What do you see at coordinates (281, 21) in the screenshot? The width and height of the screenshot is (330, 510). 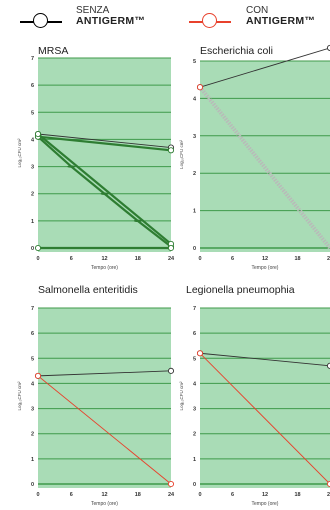 I see `legend-with-line2: ANTIGERM™` at bounding box center [281, 21].